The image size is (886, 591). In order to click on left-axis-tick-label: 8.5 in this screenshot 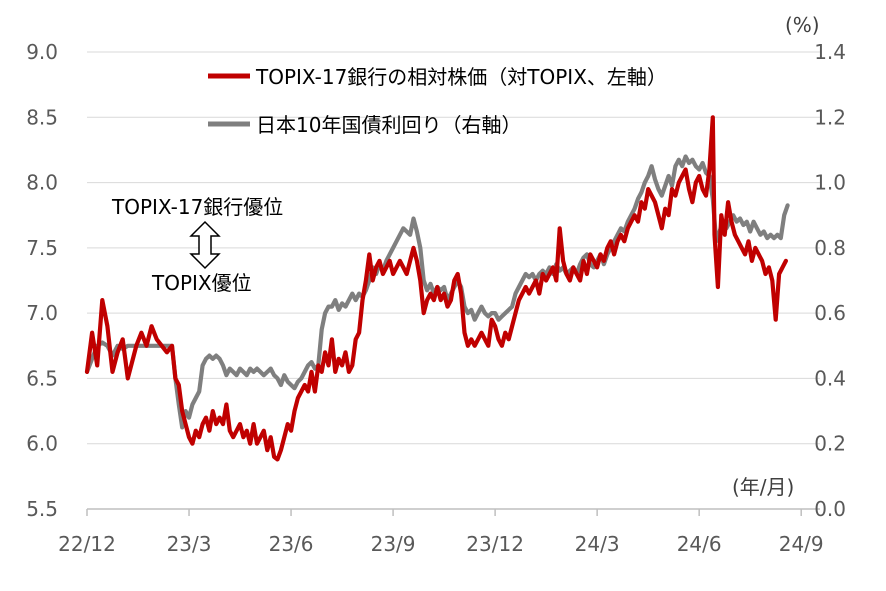, I will do `click(42, 117)`.